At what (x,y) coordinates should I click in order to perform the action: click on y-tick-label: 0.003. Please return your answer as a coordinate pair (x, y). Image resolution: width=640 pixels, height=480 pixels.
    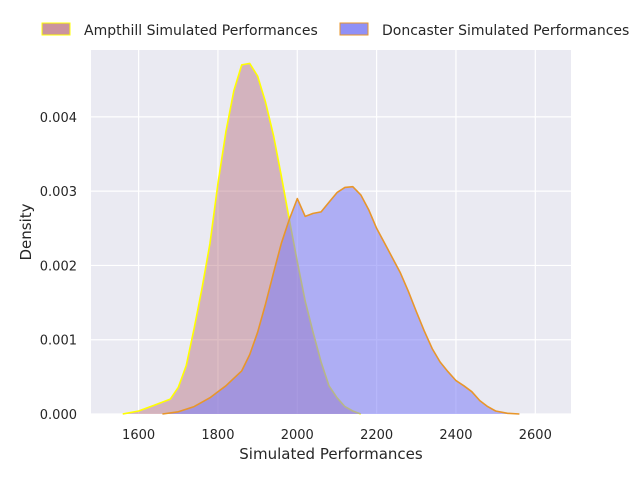
    Looking at the image, I should click on (58, 192).